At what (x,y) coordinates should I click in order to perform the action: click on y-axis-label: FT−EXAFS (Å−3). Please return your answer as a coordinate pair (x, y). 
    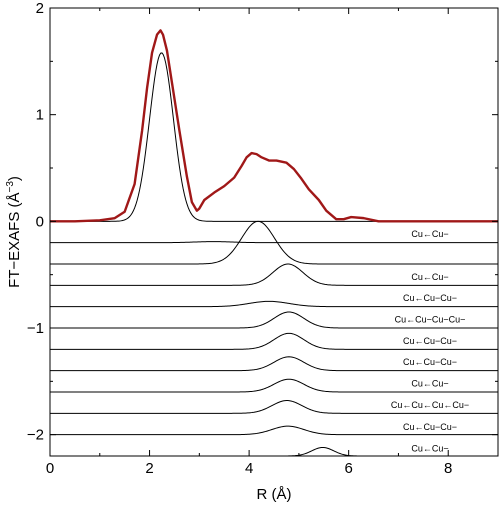
    Looking at the image, I should click on (14, 232).